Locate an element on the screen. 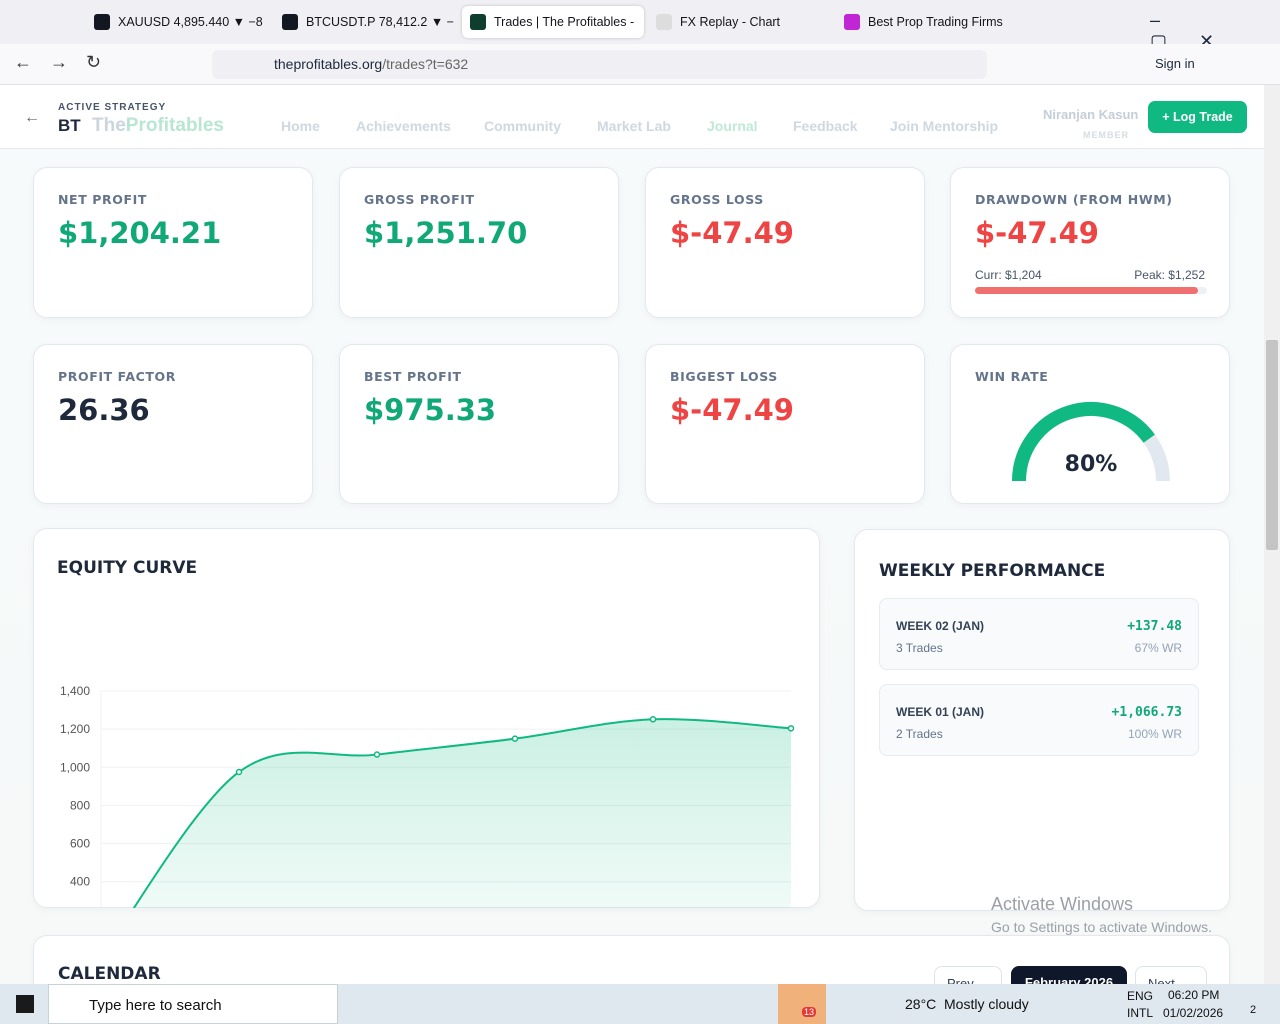  stat-card: GROSS LOSS $-47.49 is located at coordinates (785, 242).